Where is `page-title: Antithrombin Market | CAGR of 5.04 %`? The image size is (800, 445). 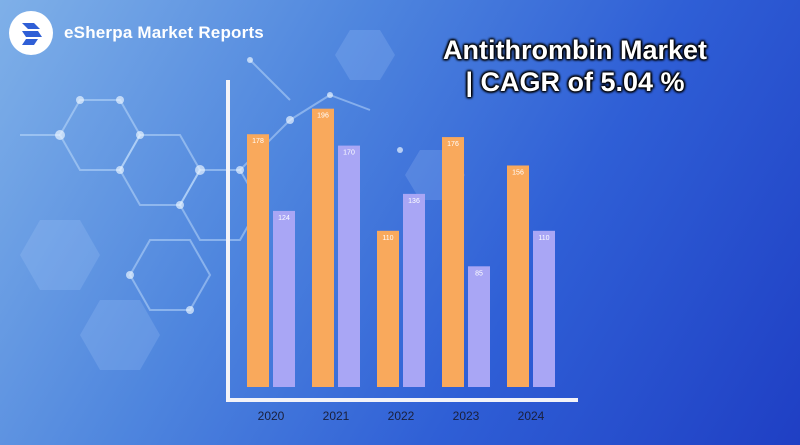
page-title: Antithrombin Market | CAGR of 5.04 % is located at coordinates (575, 66).